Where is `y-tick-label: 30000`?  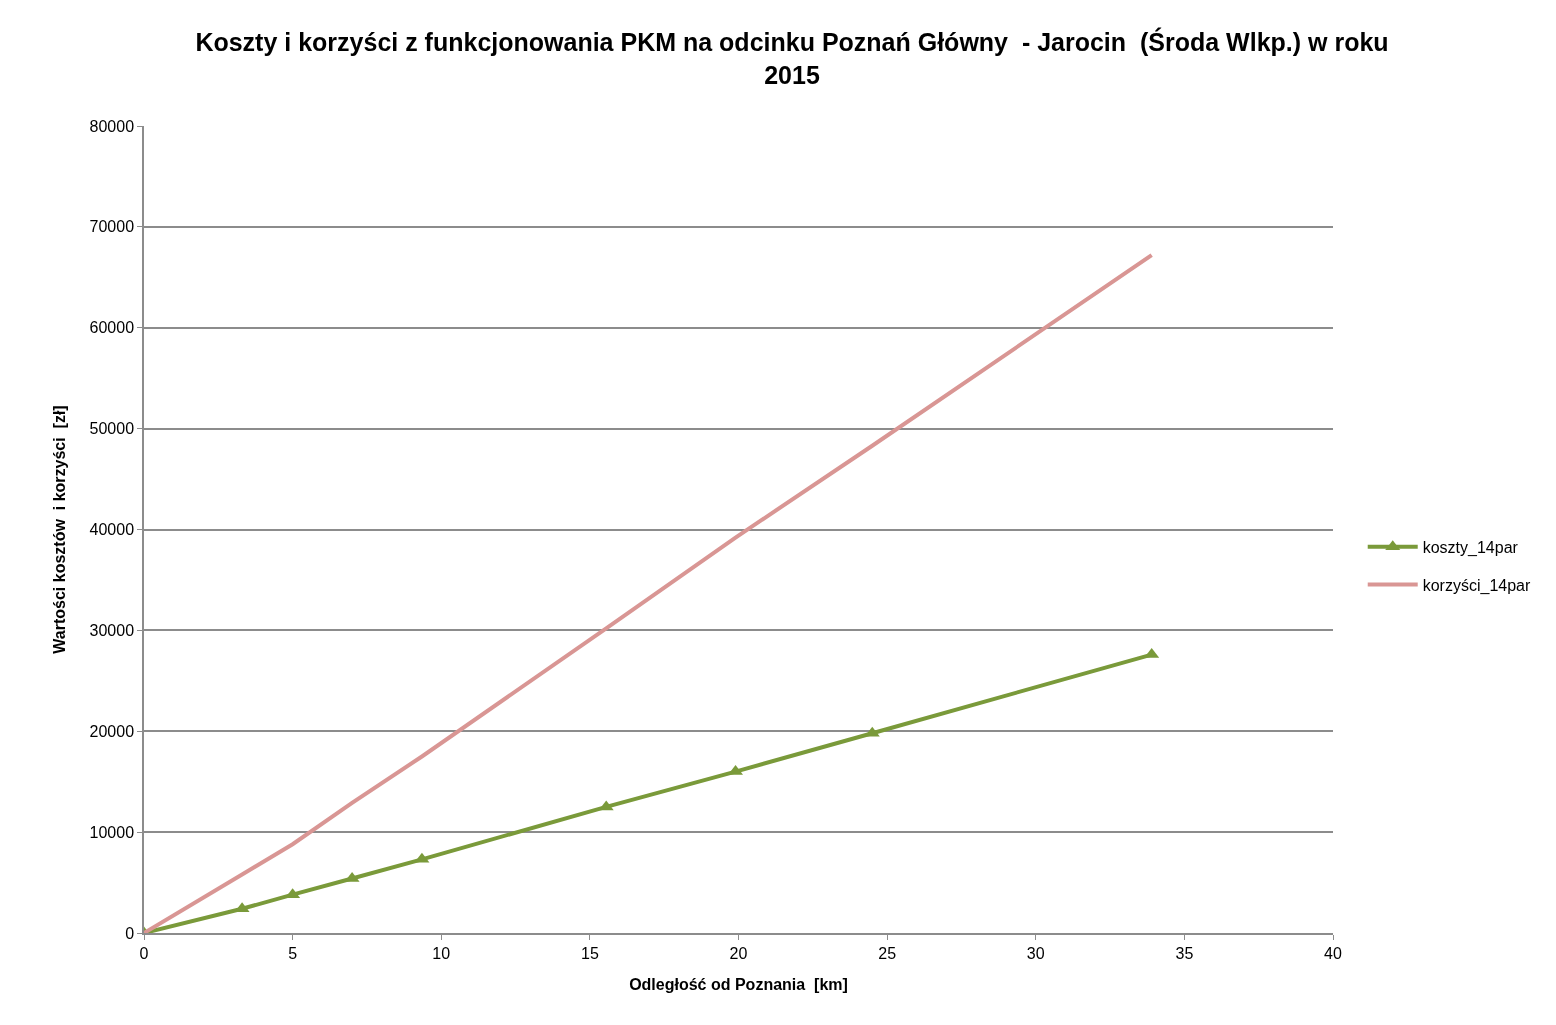
y-tick-label: 30000 is located at coordinates (112, 630).